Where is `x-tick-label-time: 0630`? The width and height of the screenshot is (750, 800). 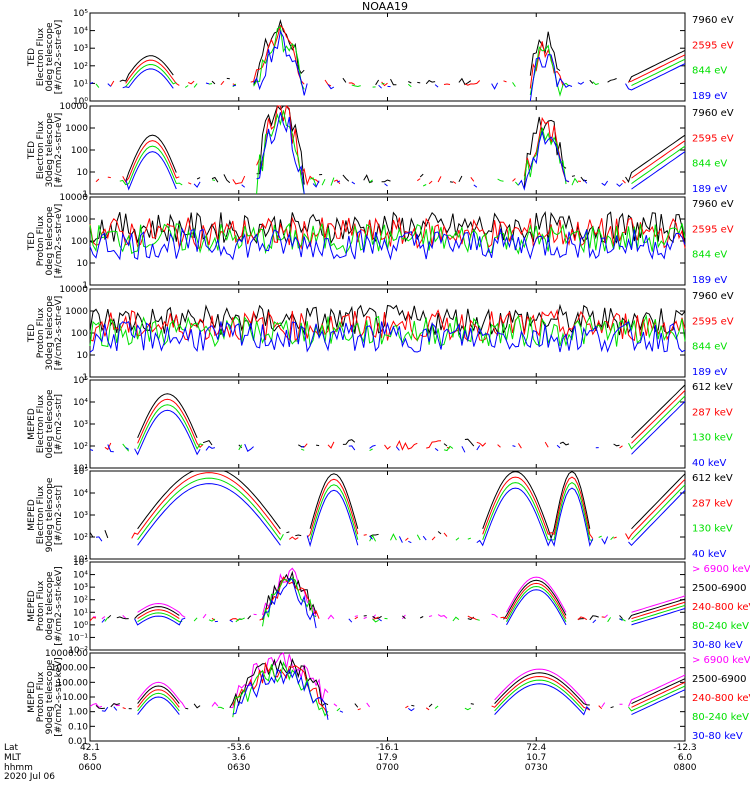
x-tick-label-time: 0630 is located at coordinates (238, 768).